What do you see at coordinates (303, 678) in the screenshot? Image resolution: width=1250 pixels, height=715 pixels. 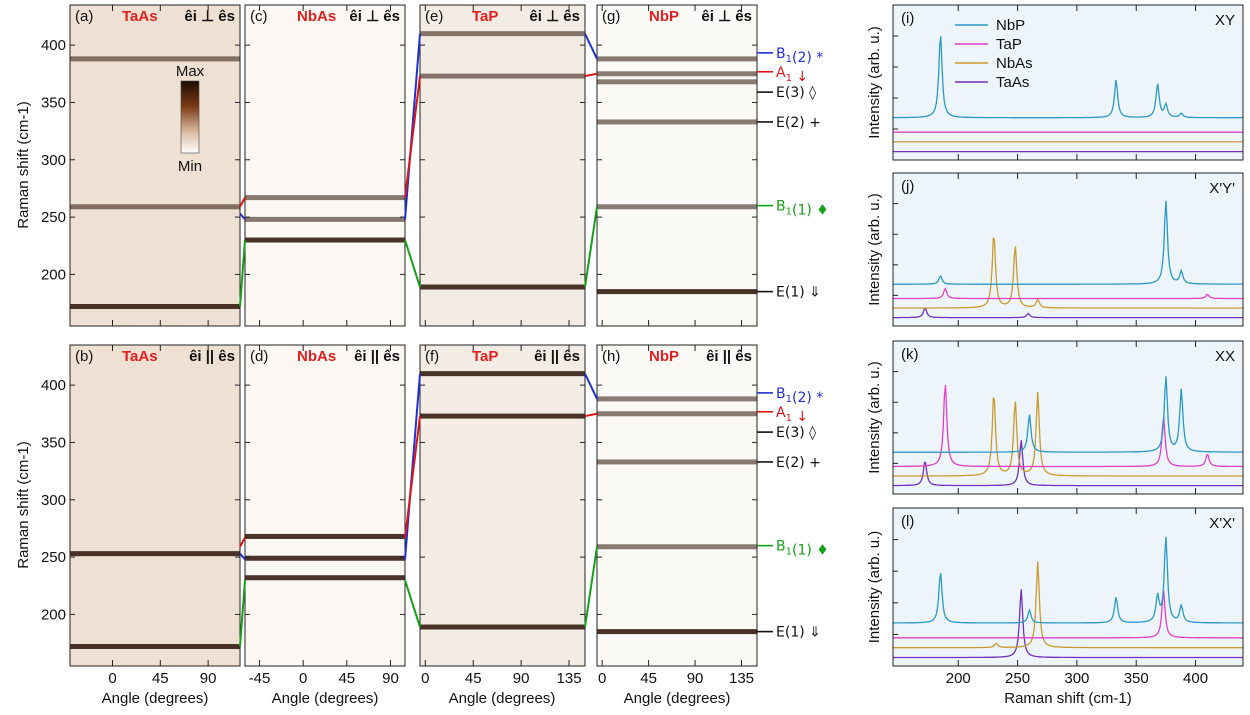 I see `heatmap-x-tick-label: 0` at bounding box center [303, 678].